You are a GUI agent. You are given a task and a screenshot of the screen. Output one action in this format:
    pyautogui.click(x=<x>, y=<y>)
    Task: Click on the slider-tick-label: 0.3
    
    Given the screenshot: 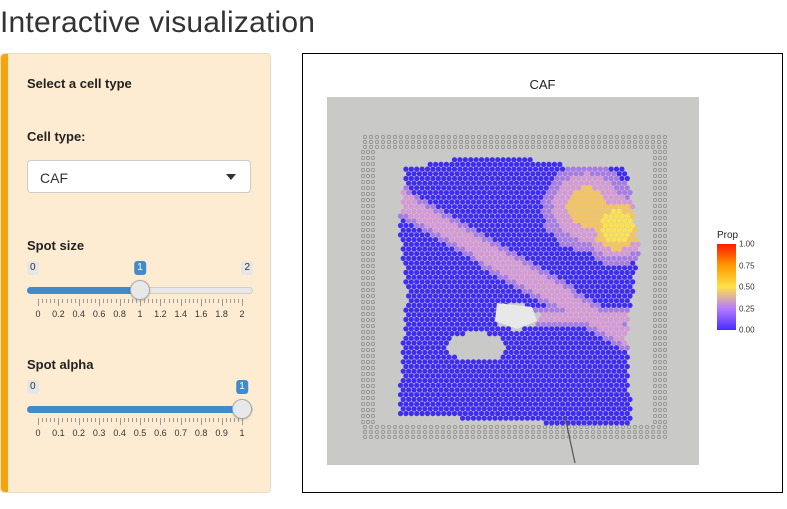 What is the action you would take?
    pyautogui.click(x=99, y=433)
    